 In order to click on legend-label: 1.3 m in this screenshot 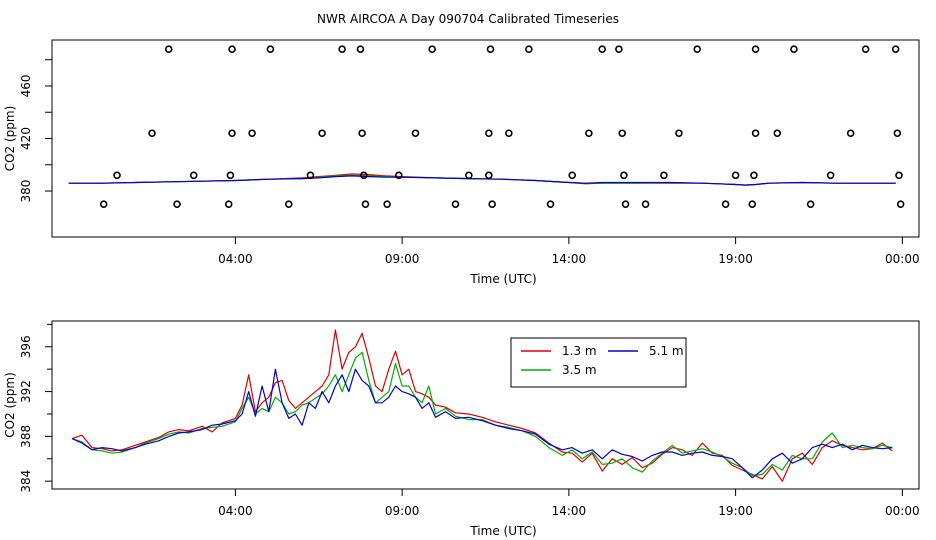, I will do `click(579, 351)`.